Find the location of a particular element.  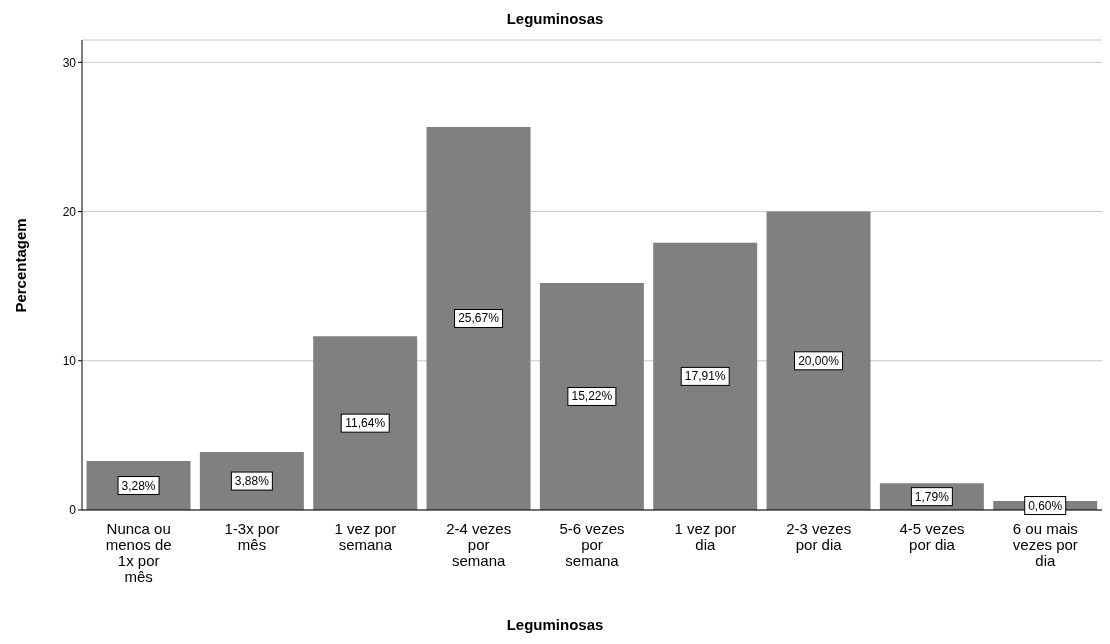

x-tick-label: 4-5 vezes por dia is located at coordinates (932, 536).